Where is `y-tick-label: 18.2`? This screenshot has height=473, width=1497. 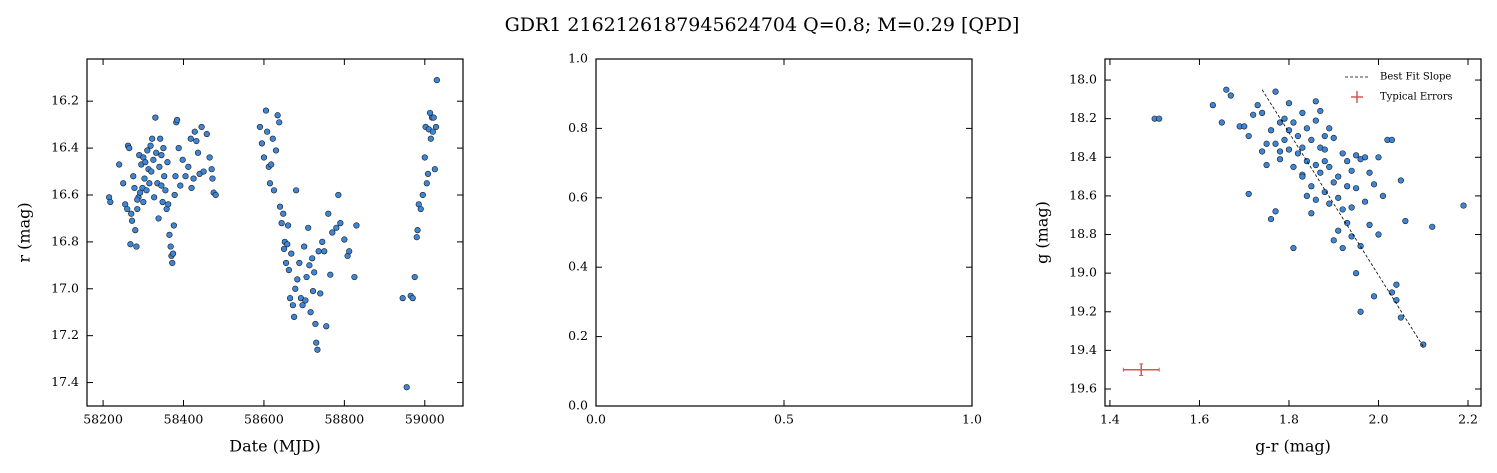
y-tick-label: 18.2 is located at coordinates (1083, 117).